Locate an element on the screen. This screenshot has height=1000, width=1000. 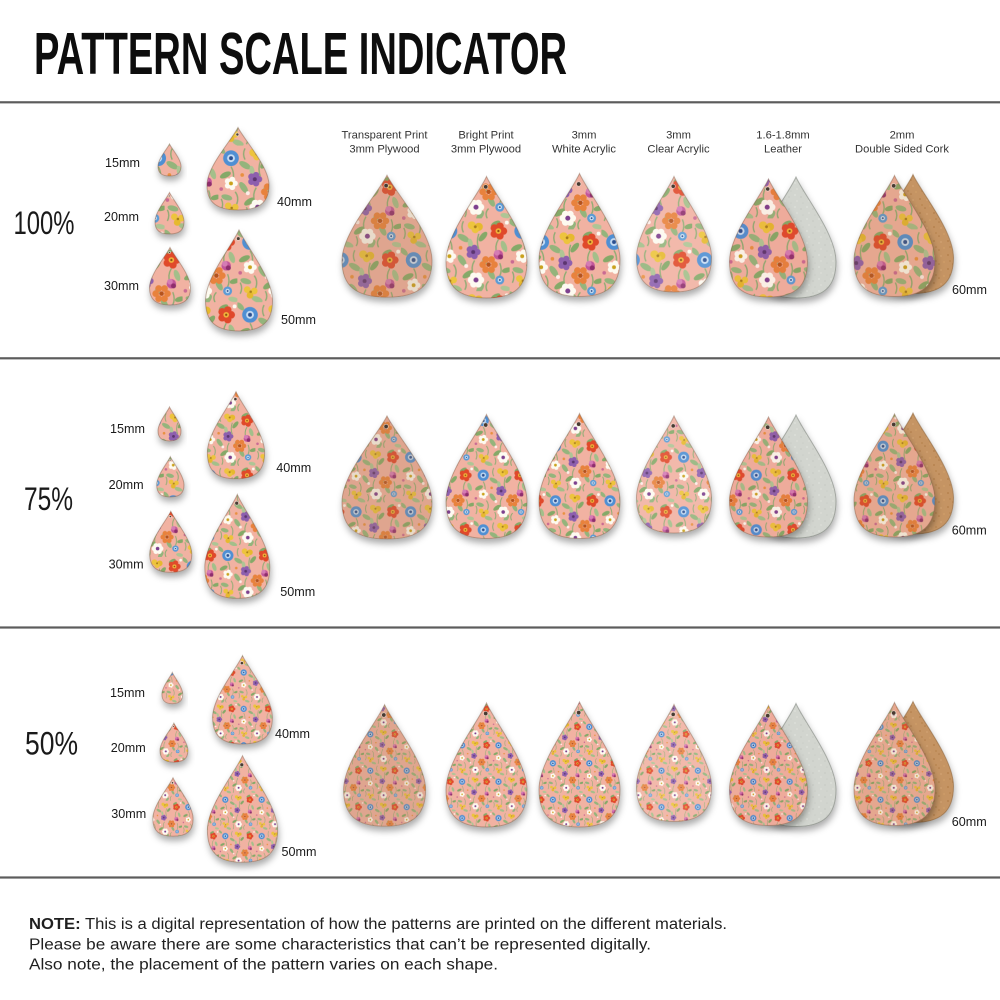
svg-text: Transparent Print is located at coordinates (384, 136).